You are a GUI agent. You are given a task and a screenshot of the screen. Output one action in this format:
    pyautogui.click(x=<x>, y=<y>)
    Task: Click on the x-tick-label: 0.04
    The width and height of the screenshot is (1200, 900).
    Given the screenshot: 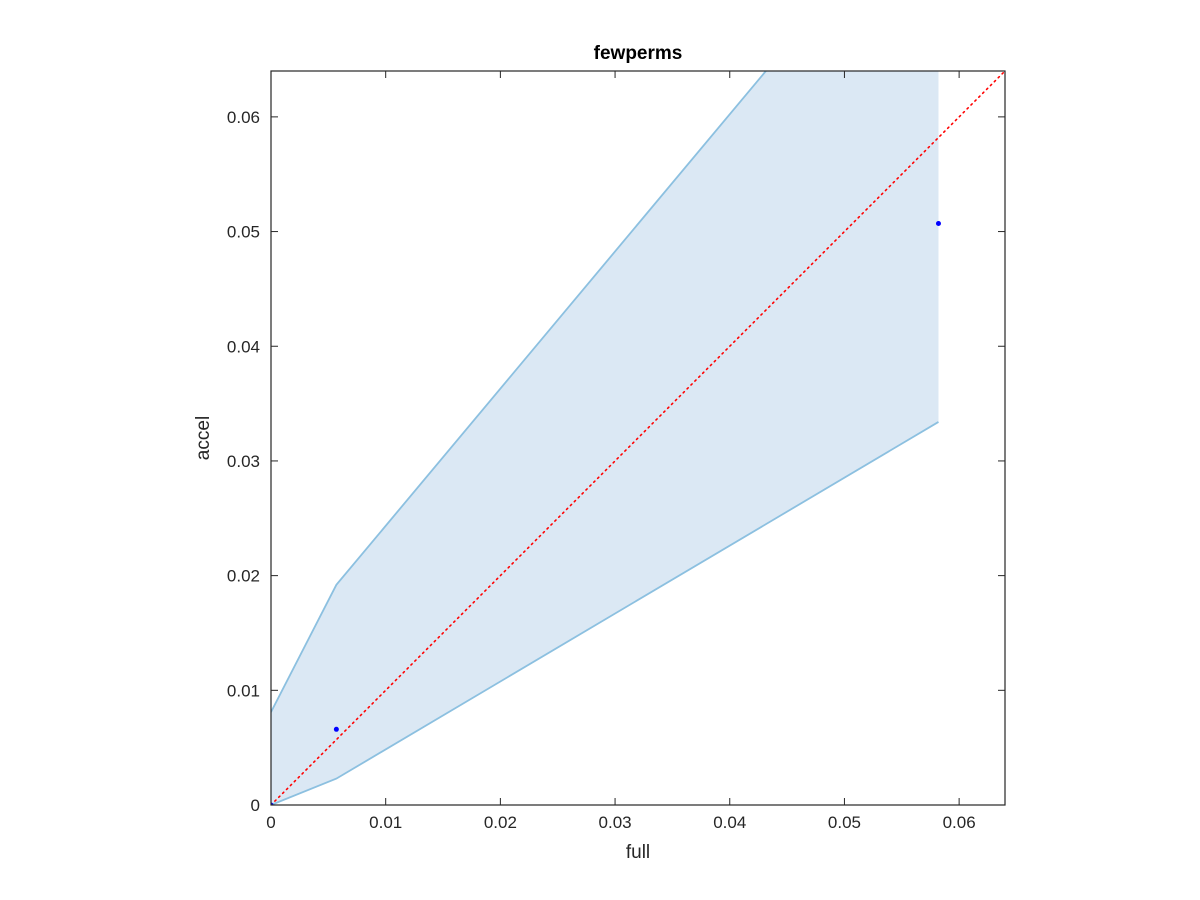 What is the action you would take?
    pyautogui.click(x=729, y=822)
    